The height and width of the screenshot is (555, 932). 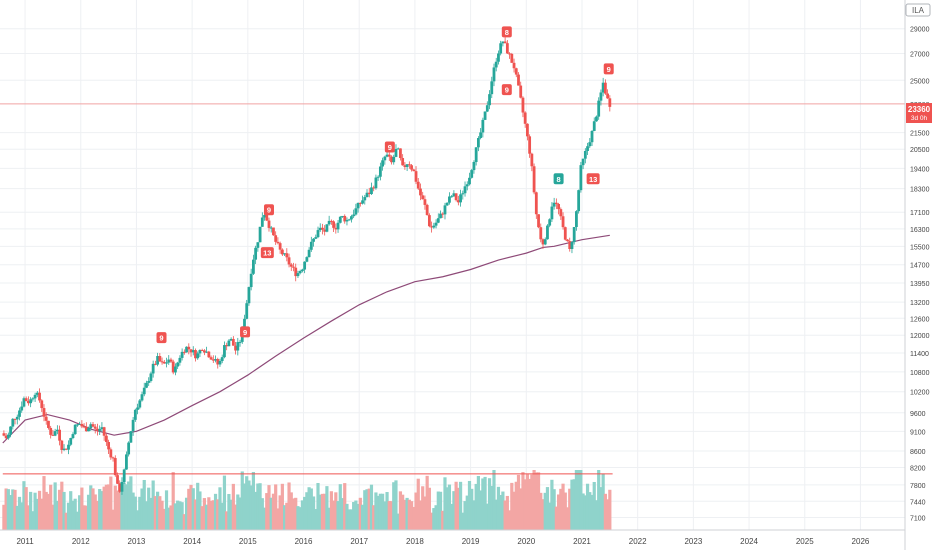 I want to click on y-tick-label: 14700, so click(x=920, y=266).